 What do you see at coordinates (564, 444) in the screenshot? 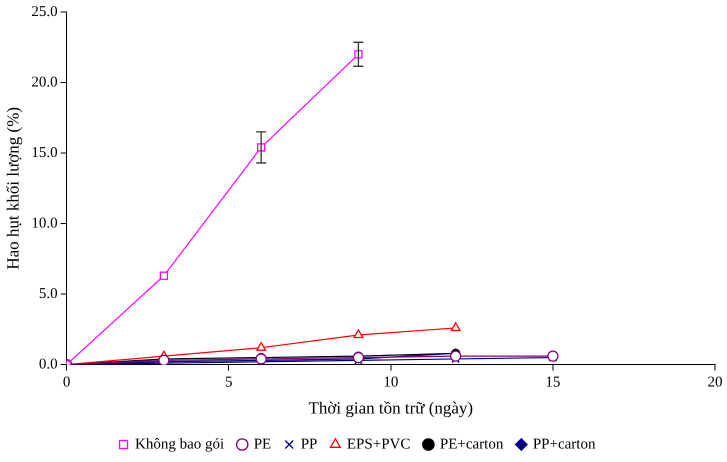
I see `legend-label: PP+carton` at bounding box center [564, 444].